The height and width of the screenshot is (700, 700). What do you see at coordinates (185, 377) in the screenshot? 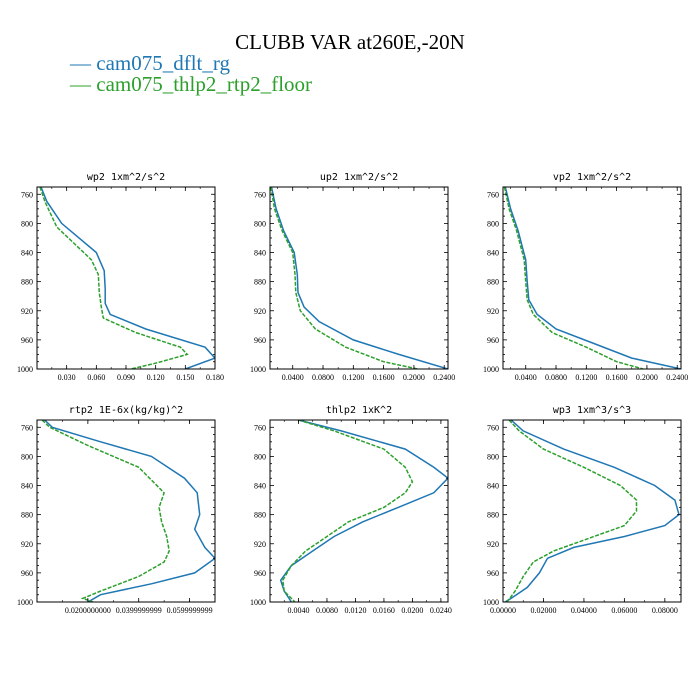
I see `x-tick-label: 0.150` at bounding box center [185, 377].